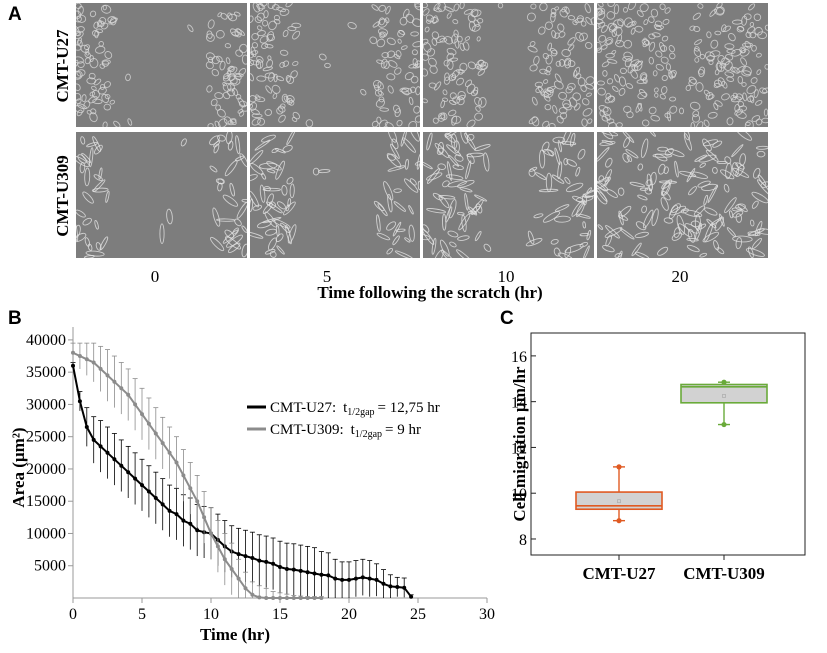 The height and width of the screenshot is (653, 827). What do you see at coordinates (15, 14) in the screenshot?
I see `panel-label-a: A` at bounding box center [15, 14].